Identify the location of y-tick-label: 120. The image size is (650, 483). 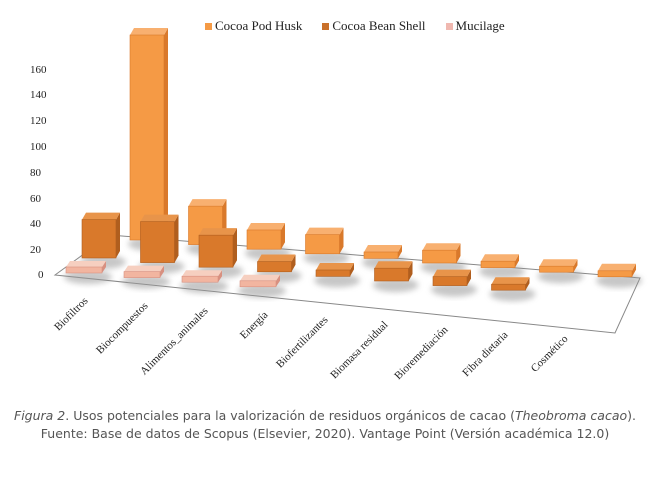
(38, 121).